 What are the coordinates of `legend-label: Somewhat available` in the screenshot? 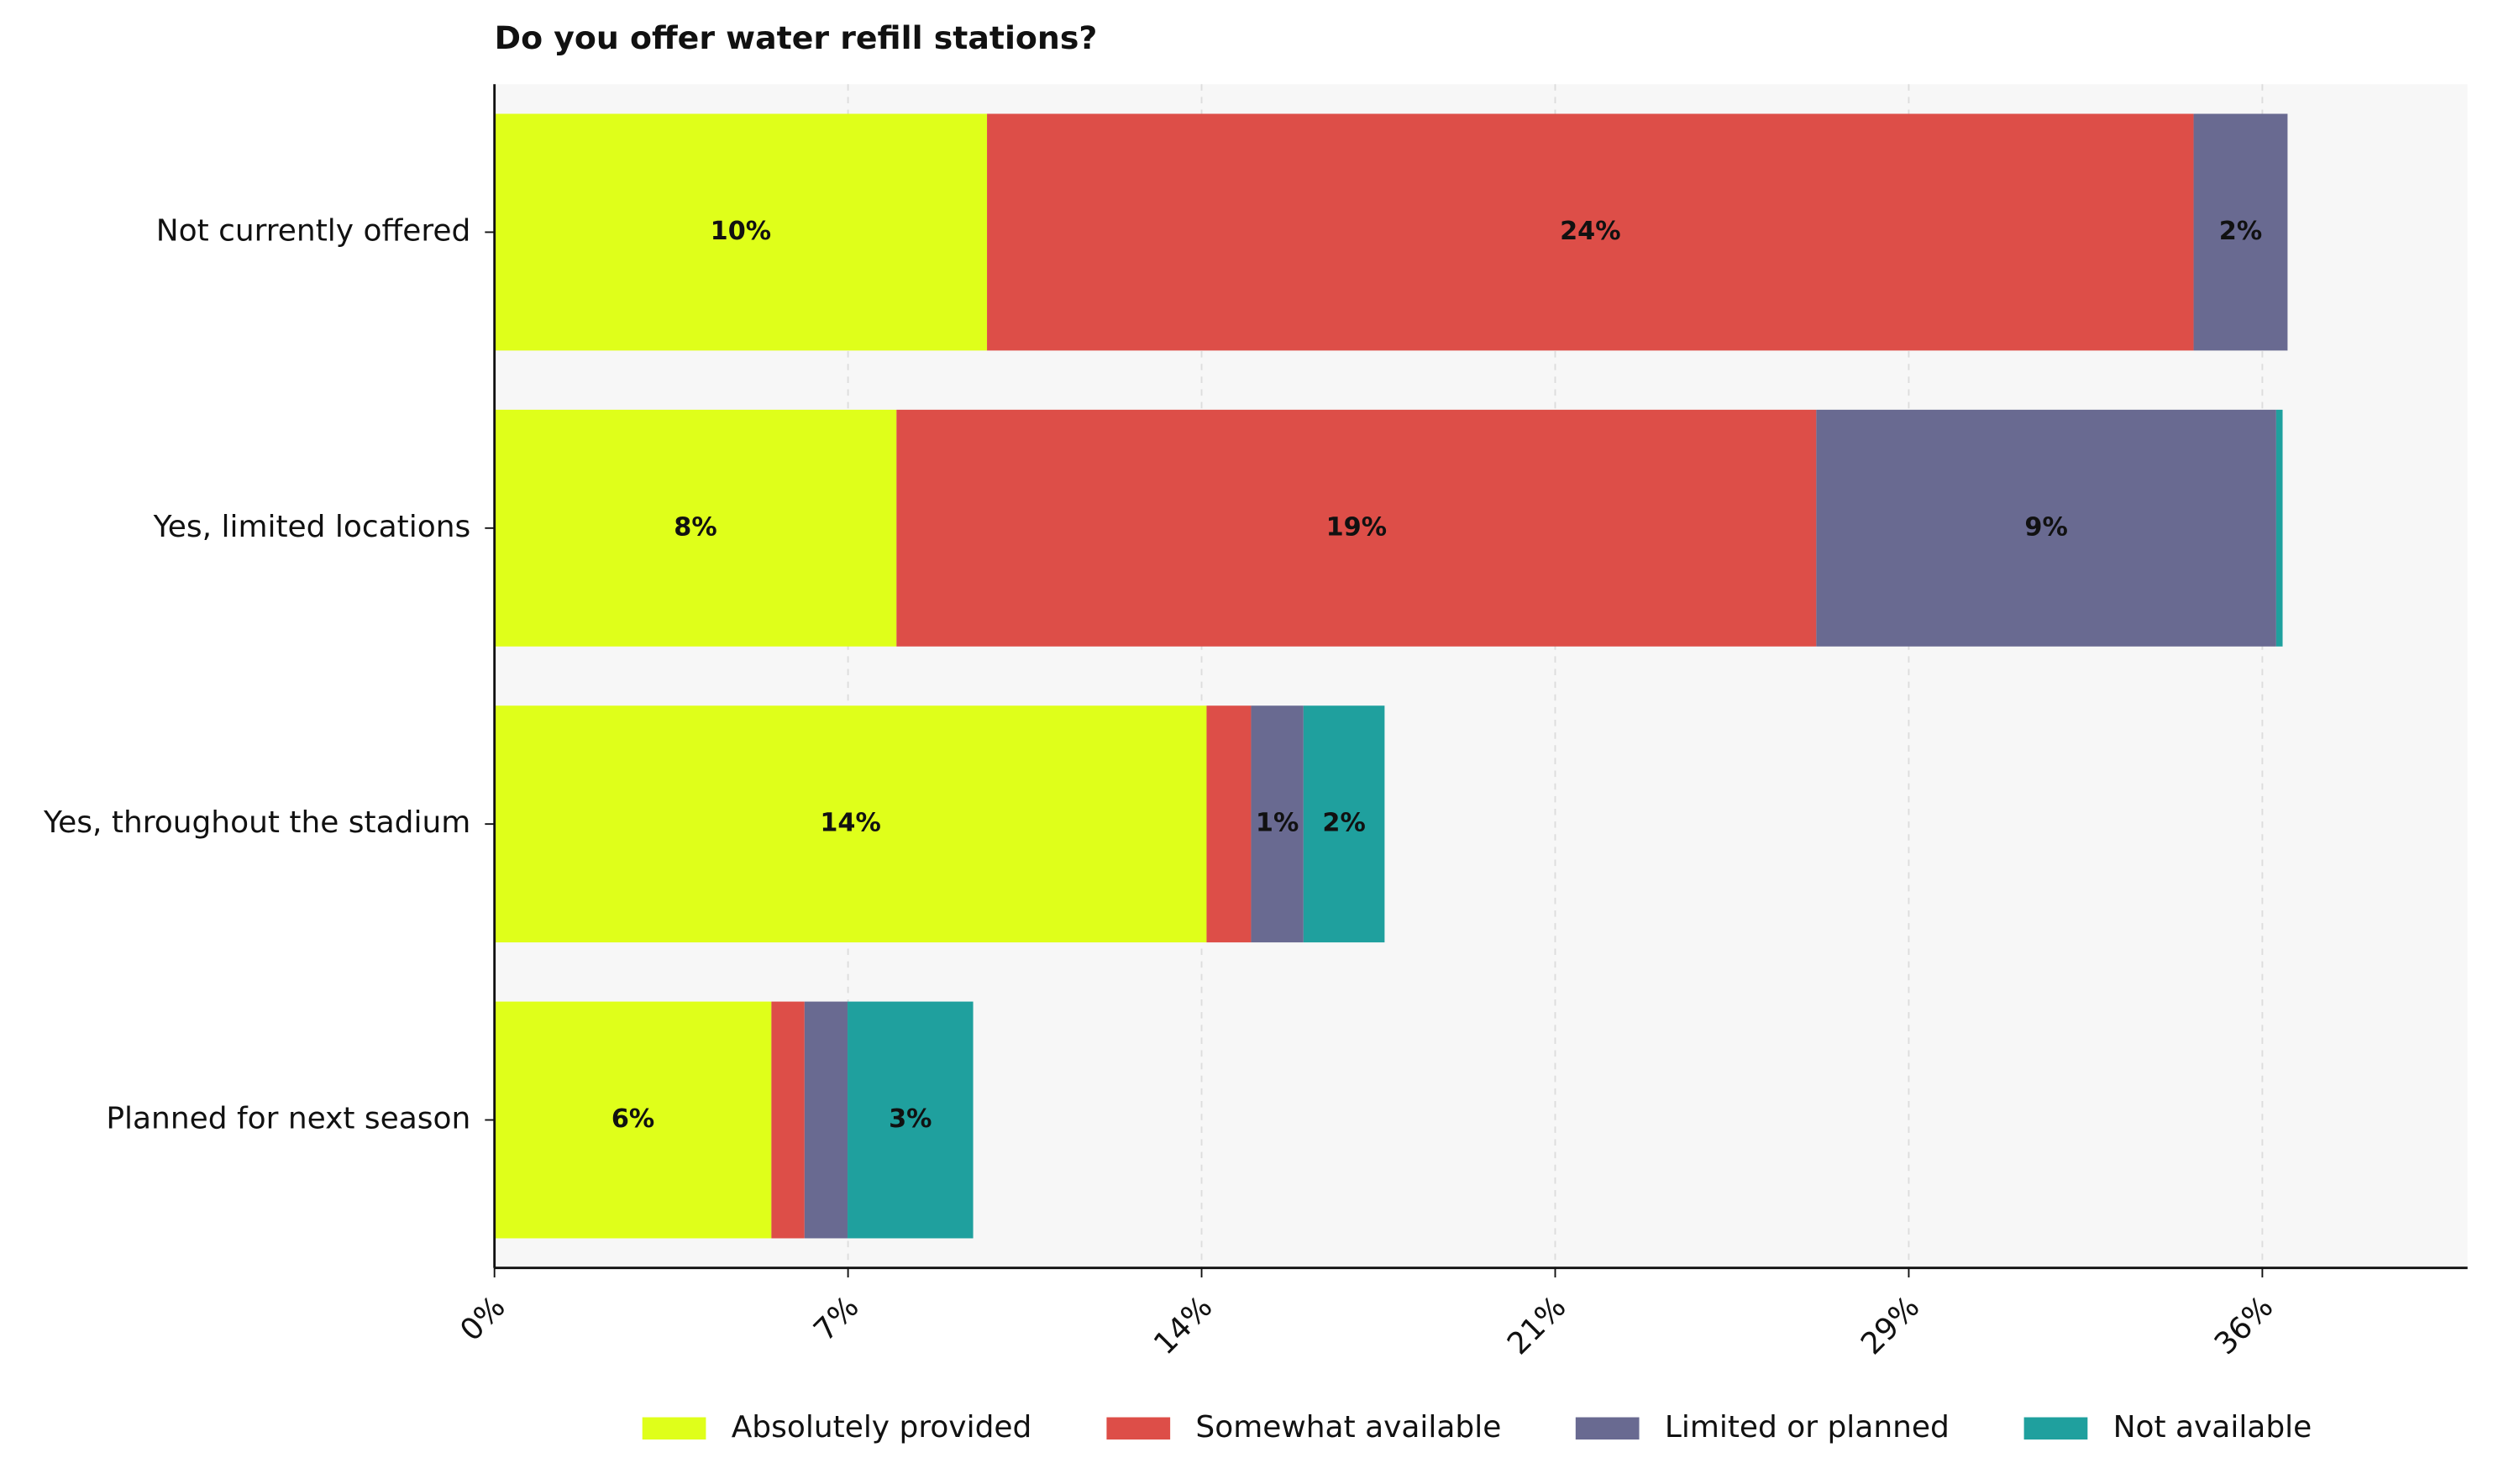 It's located at (1348, 1428).